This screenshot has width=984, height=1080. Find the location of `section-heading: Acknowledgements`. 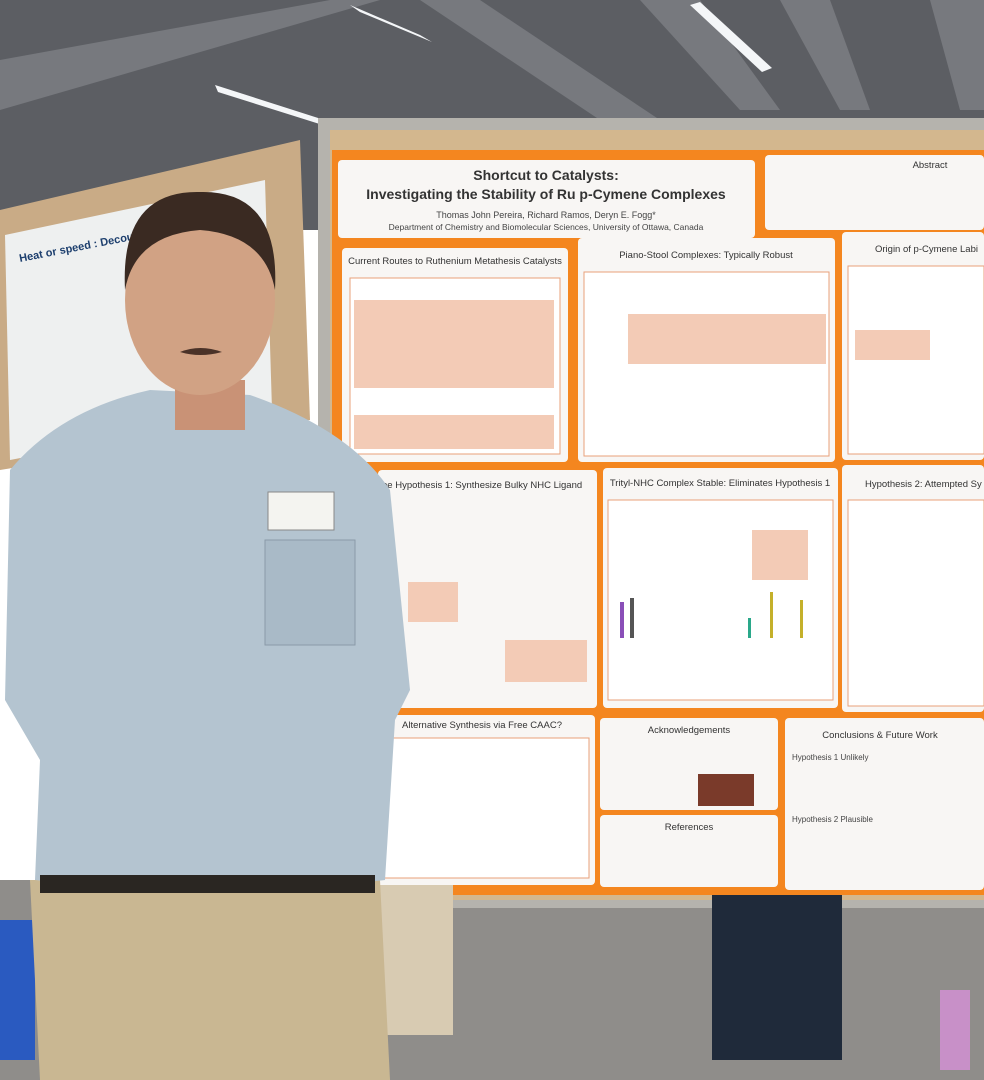

section-heading: Acknowledgements is located at coordinates (689, 730).